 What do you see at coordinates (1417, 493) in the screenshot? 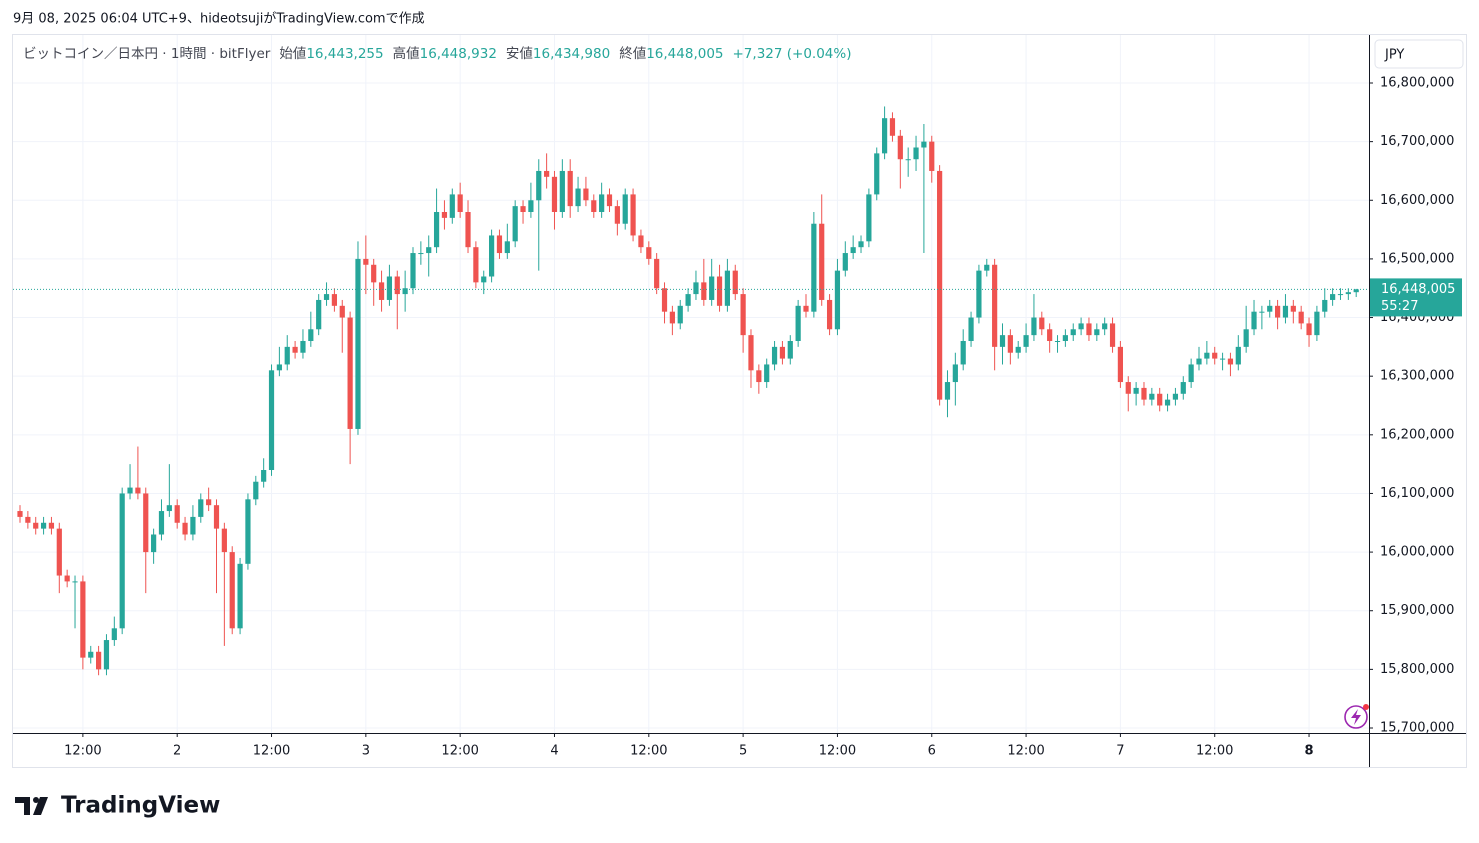
I see `y-tick-label: 16,100,000` at bounding box center [1417, 493].